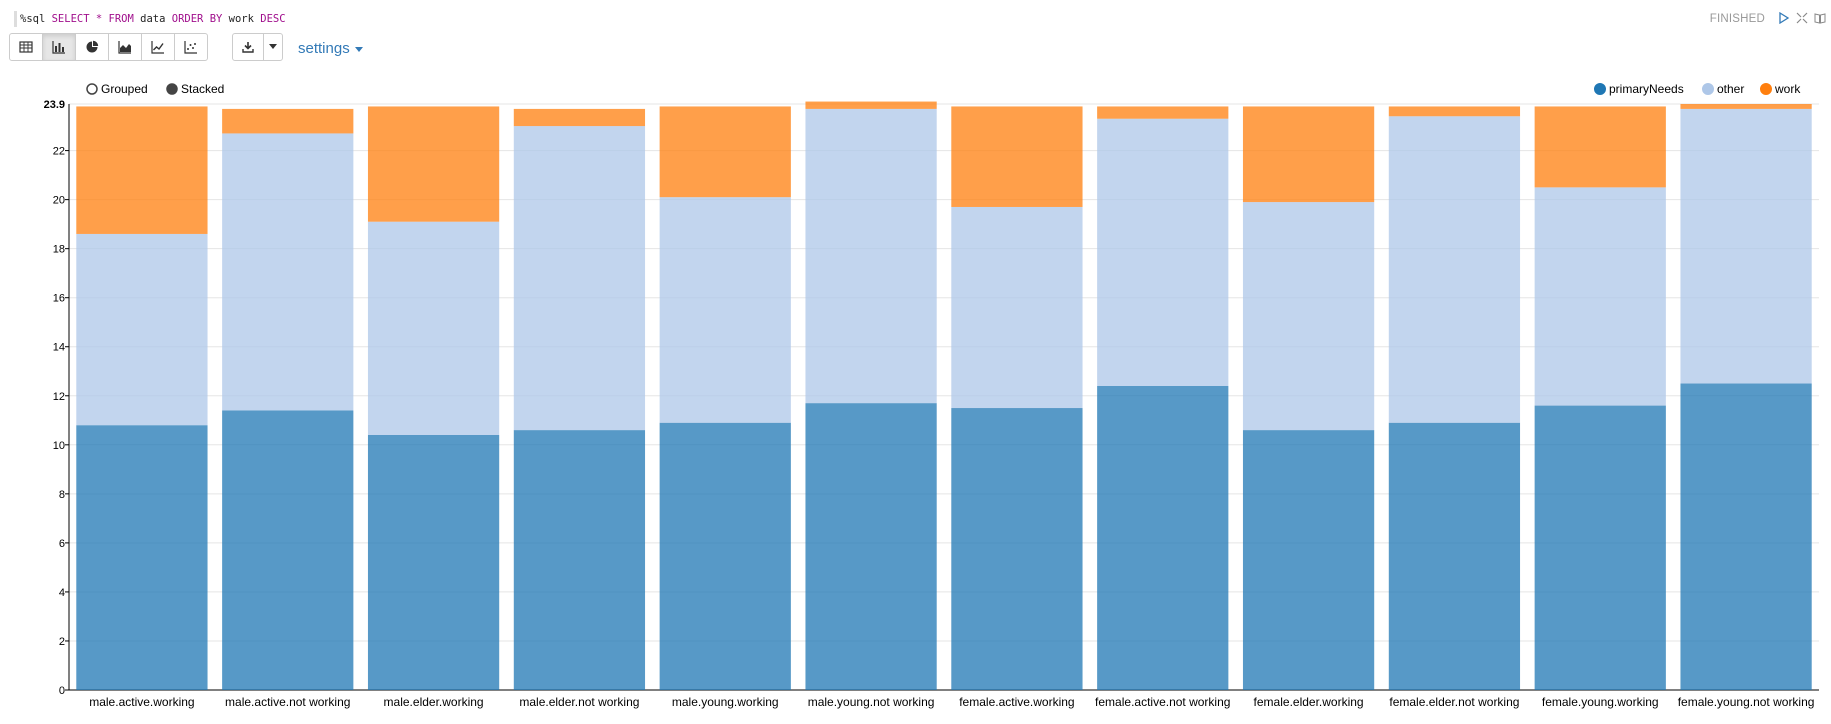  Describe the element at coordinates (59, 299) in the screenshot. I see `y-tick-label: 16` at that location.